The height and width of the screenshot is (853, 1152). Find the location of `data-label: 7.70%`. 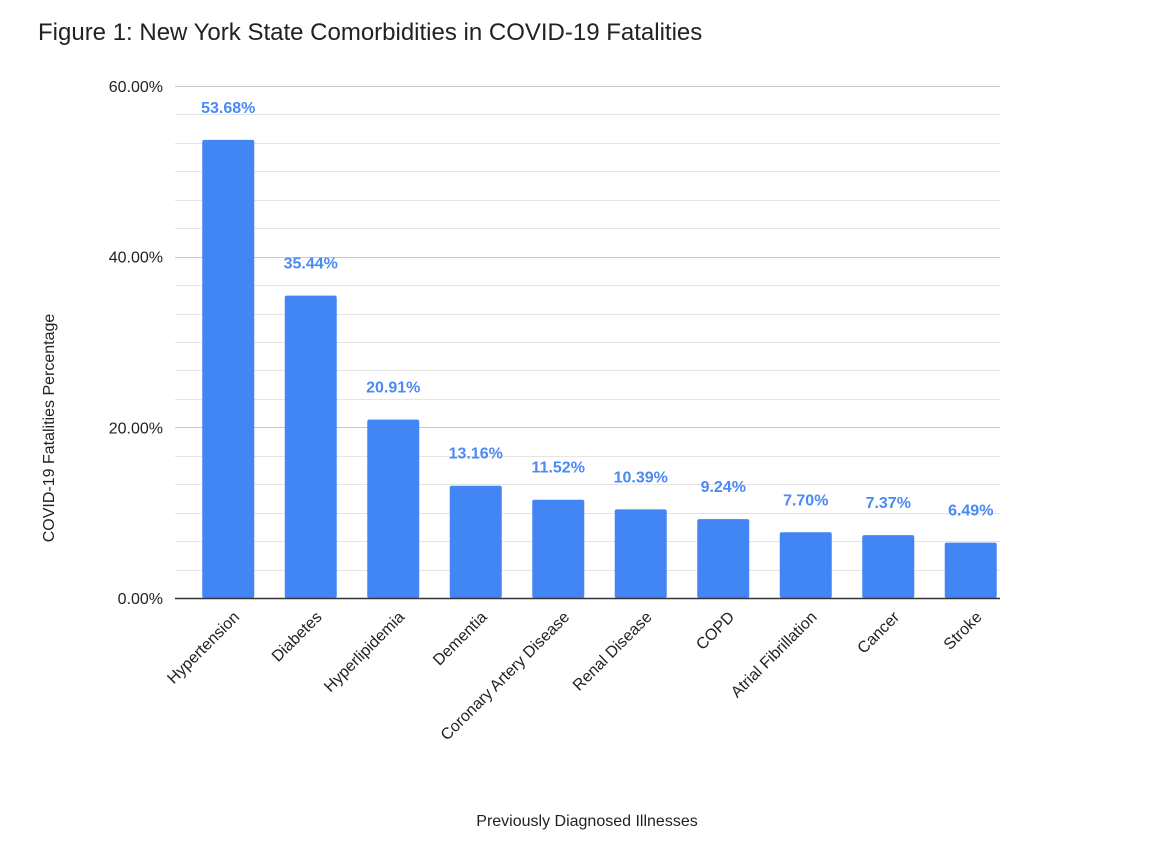

data-label: 7.70% is located at coordinates (805, 500).